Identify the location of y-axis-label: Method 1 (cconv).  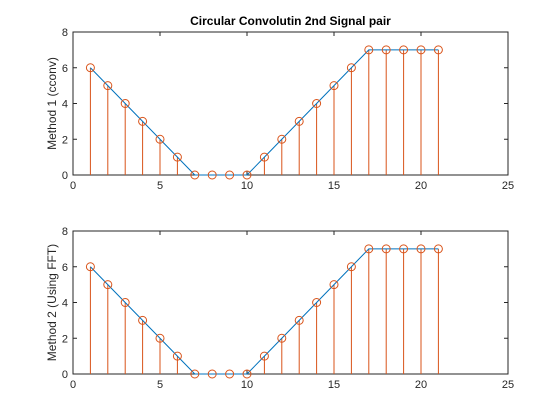
(52, 103).